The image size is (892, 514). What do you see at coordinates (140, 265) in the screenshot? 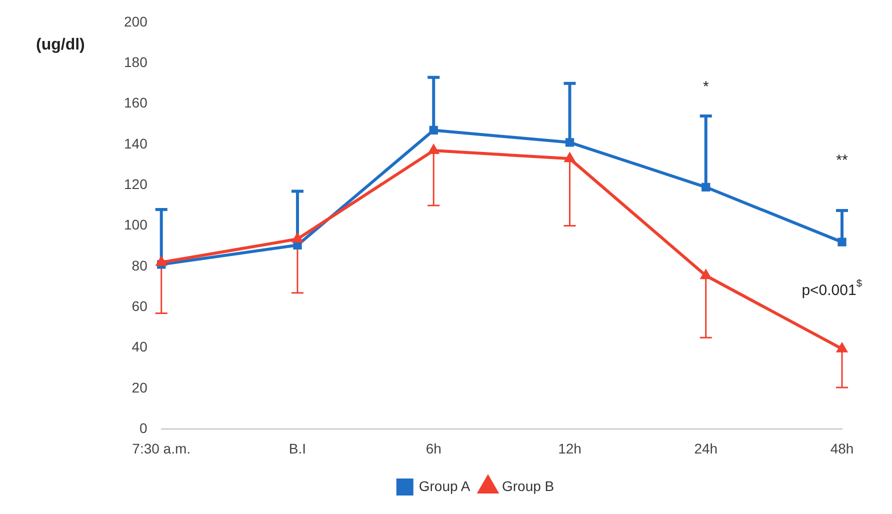
I see `y-tick-label: 80` at bounding box center [140, 265].